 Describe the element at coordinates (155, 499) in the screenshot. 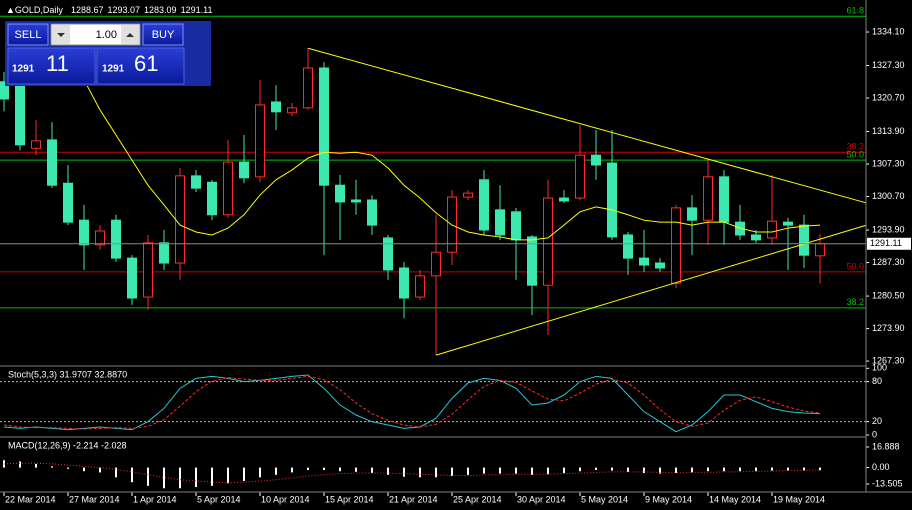

I see `x-tick-label: 1 Apr 2014` at that location.